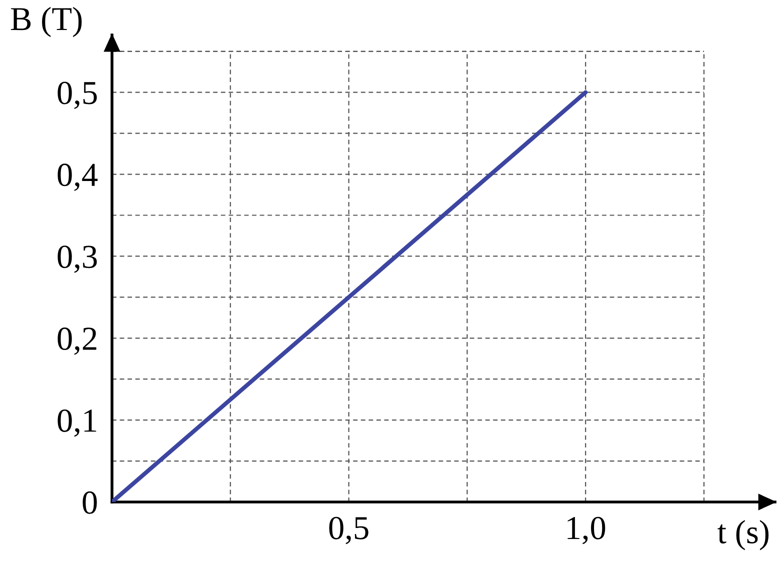 The height and width of the screenshot is (567, 779). Describe the element at coordinates (77, 423) in the screenshot. I see `y-tick-label: 0,1` at that location.